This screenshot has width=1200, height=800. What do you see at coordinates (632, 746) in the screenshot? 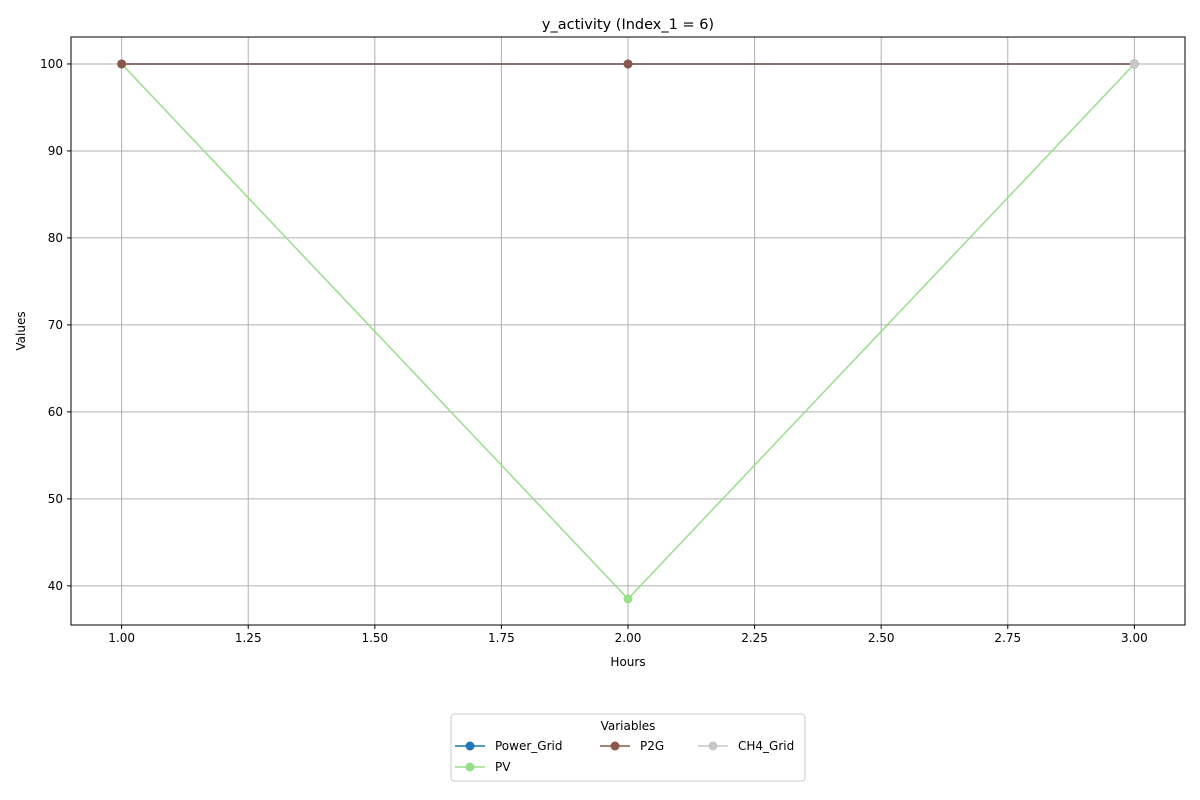
I see `legend-item: P2G` at bounding box center [632, 746].